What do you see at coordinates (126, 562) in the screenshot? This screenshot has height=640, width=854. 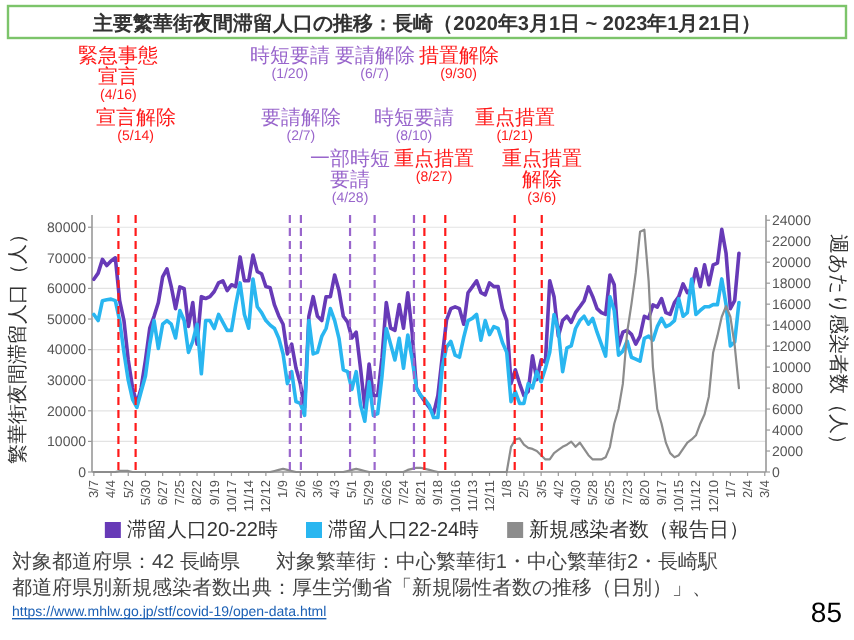 I see `text: 対象都道府県：42 長崎県` at bounding box center [126, 562].